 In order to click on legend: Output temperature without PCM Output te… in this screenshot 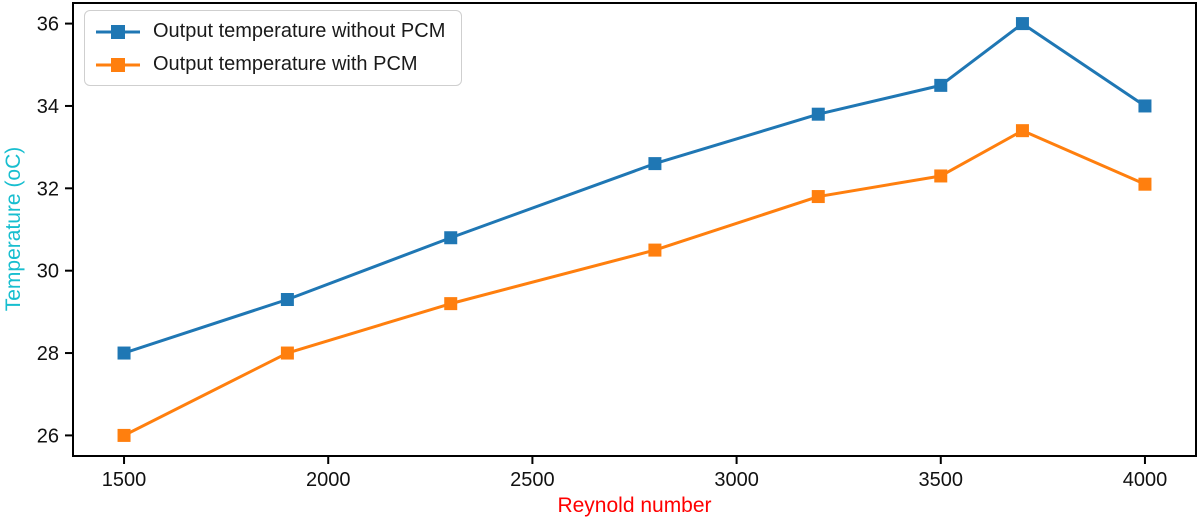, I will do `click(273, 48)`.